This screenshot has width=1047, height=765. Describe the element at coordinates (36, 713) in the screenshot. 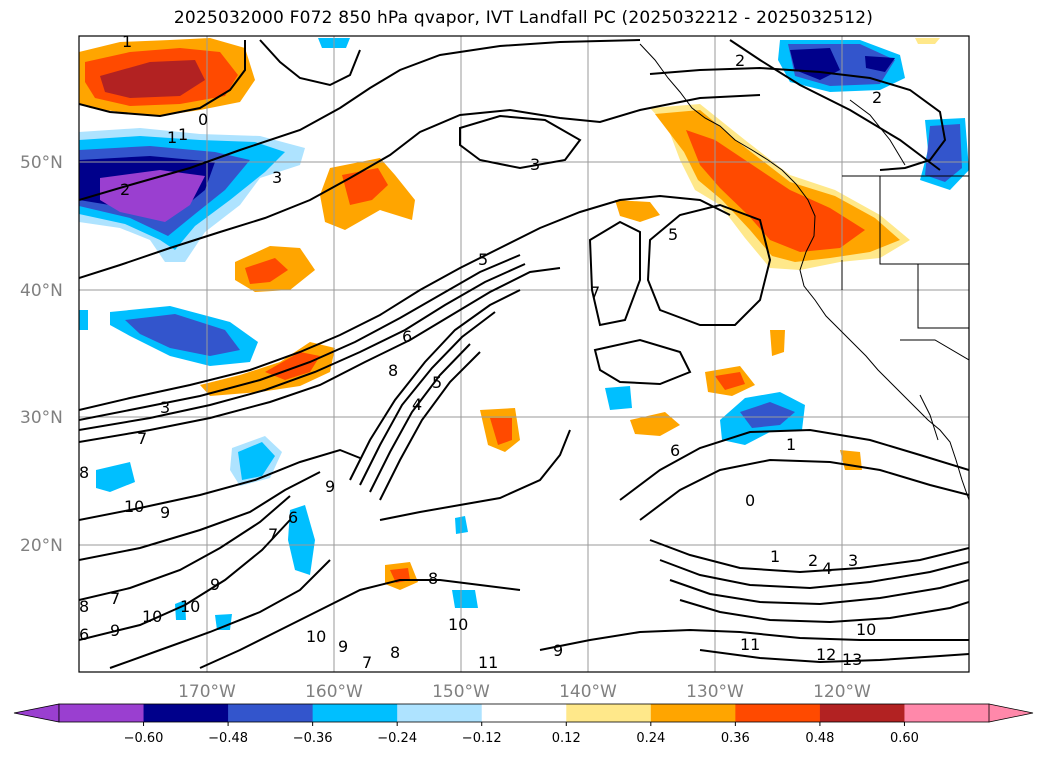

I see `colorbar-extend-min` at that location.